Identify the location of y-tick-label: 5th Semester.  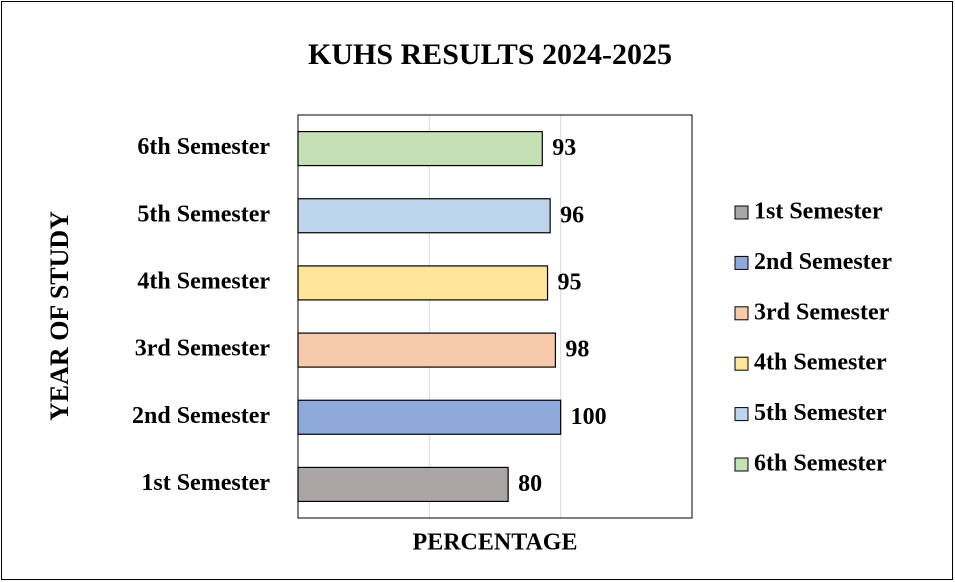
(203, 214).